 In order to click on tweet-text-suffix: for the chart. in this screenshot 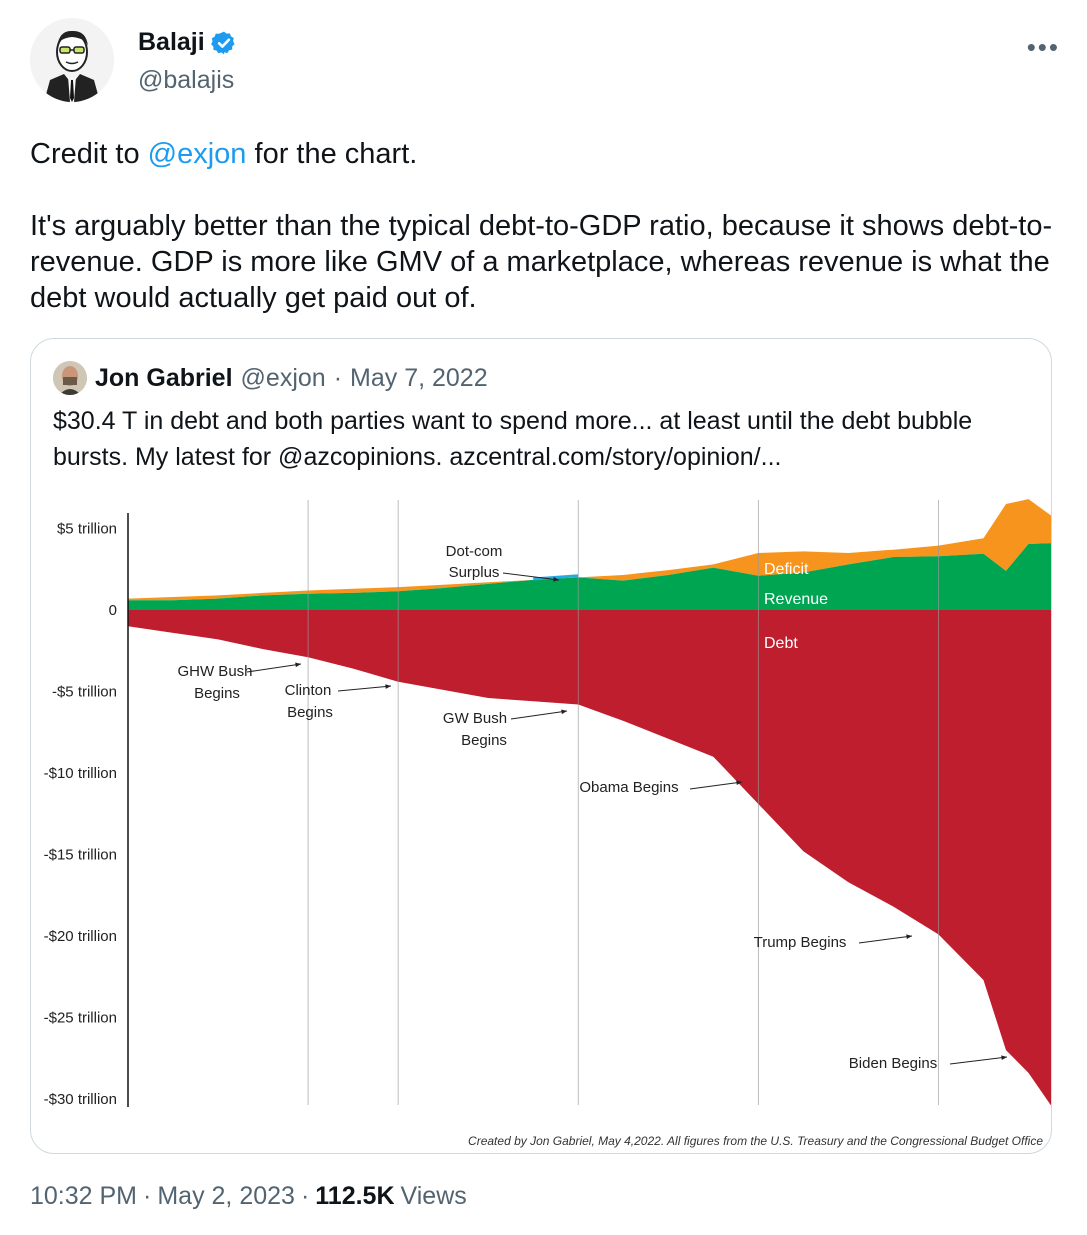, I will do `click(332, 154)`.